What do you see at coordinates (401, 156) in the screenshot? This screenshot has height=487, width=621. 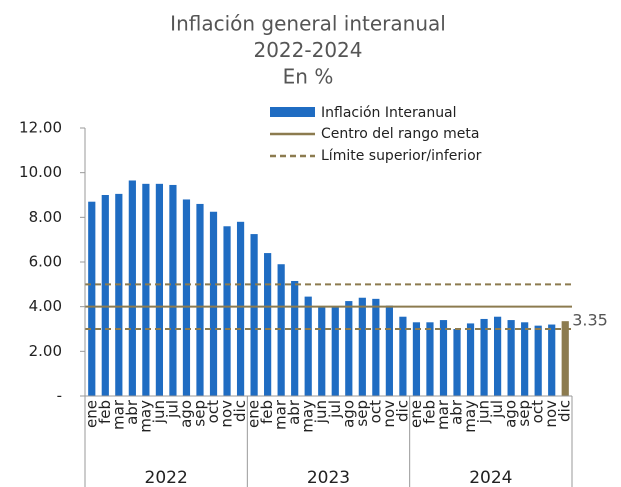 I see `legend-label: Límite superior/inferior` at bounding box center [401, 156].